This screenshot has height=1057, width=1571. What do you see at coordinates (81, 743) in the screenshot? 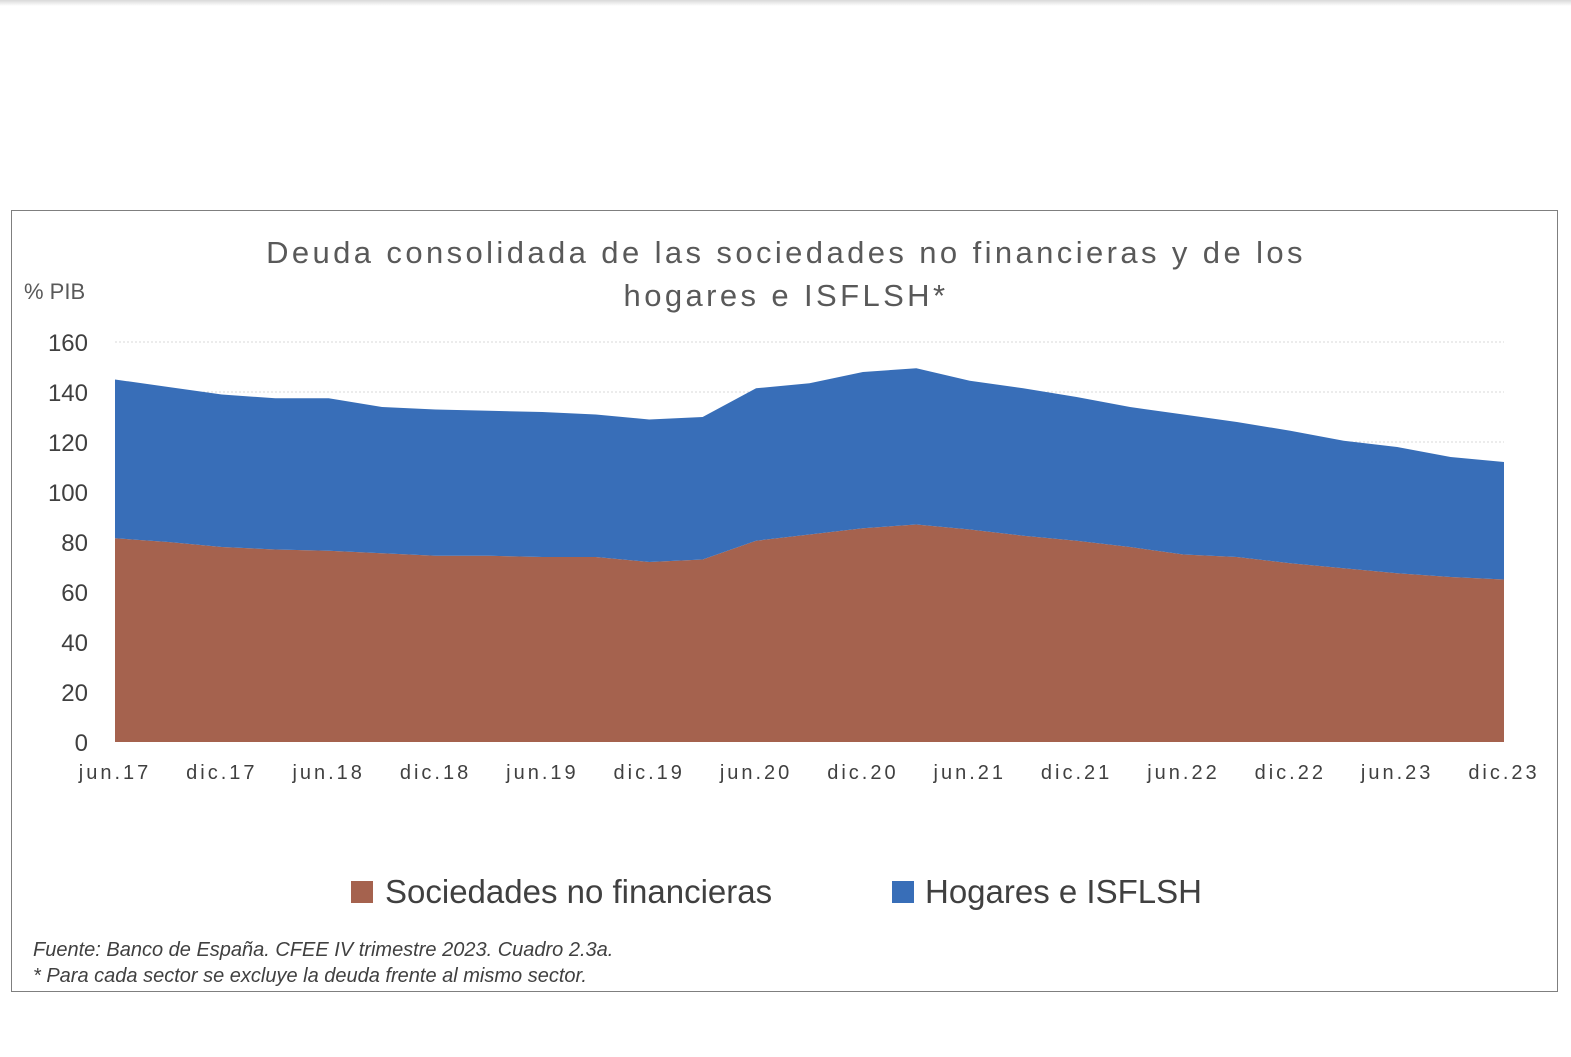
I see `y-tick-label-0: 0` at bounding box center [81, 743].